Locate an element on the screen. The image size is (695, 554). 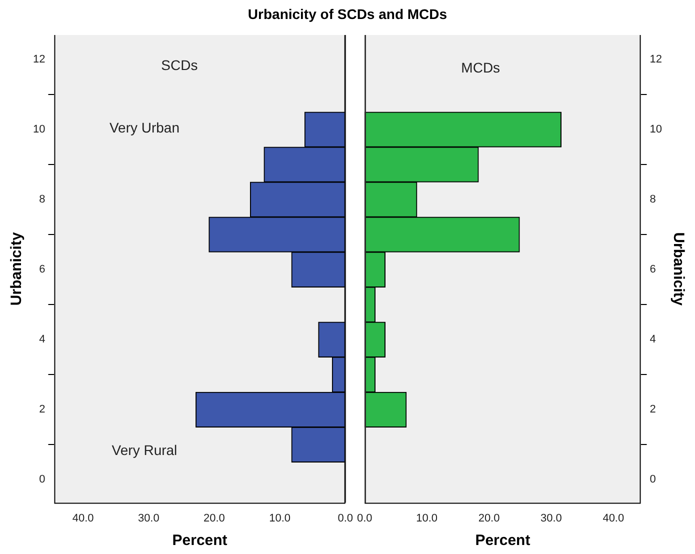
chart-title: Urbanicity of SCDs and MCDs is located at coordinates (347, 14).